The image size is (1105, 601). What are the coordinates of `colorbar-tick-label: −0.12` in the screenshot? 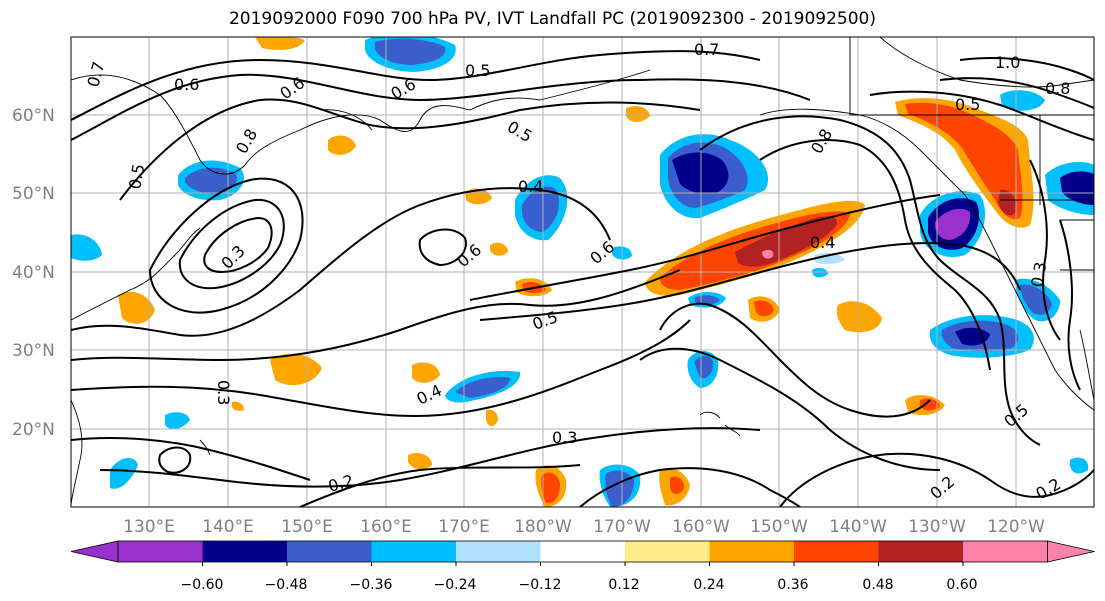 It's located at (540, 585).